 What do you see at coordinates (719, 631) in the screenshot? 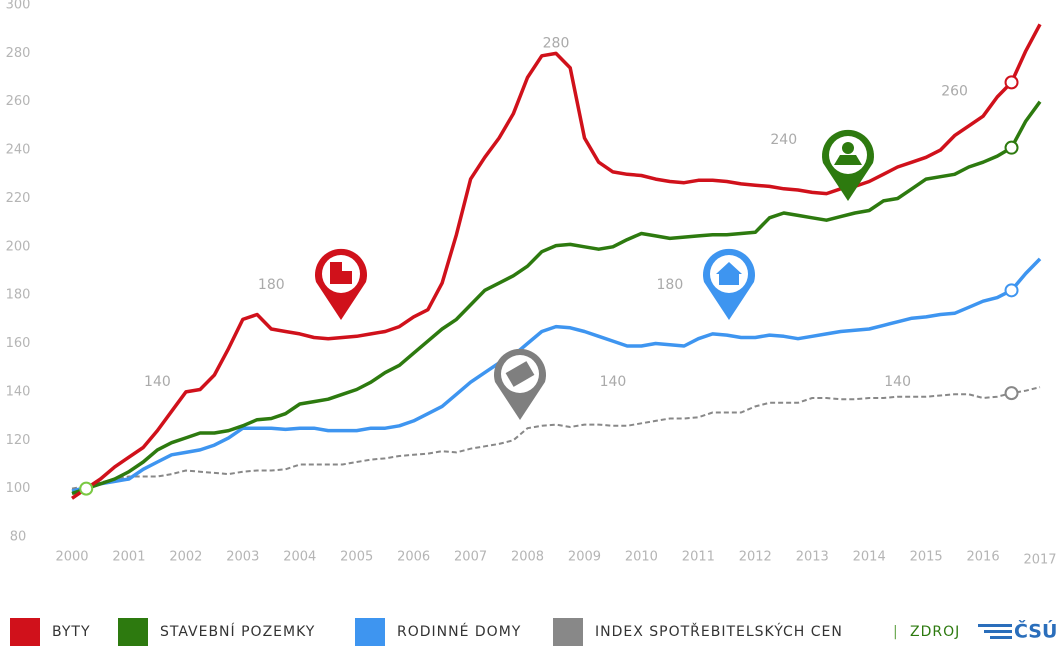
I see `legend-label: INDEX SPOTŘEBITELSKÝCH CEN` at bounding box center [719, 631].